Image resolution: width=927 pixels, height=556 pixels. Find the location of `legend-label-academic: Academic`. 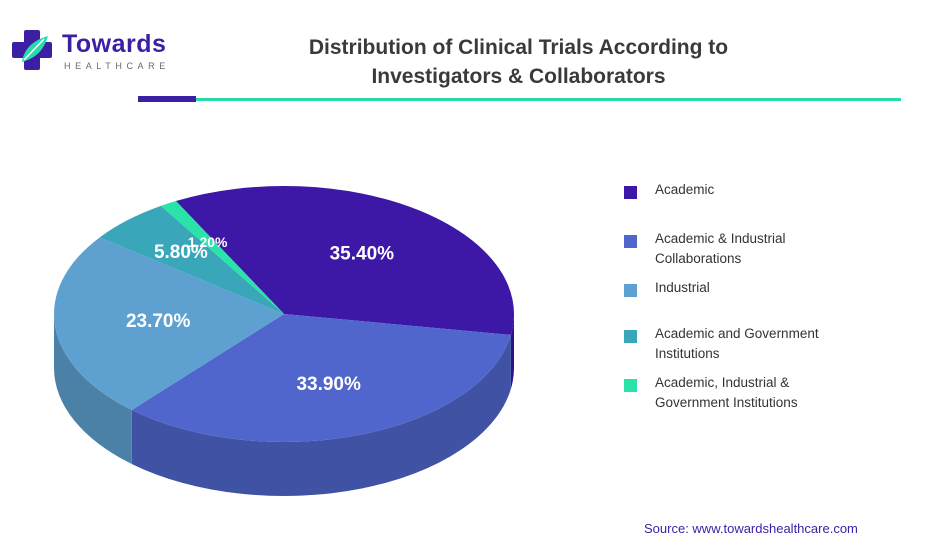

legend-label-academic: Academic is located at coordinates (685, 189).